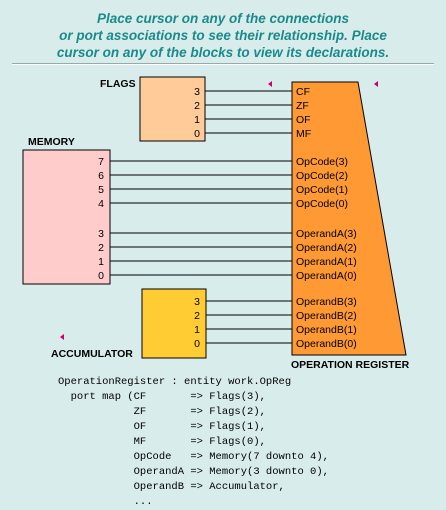 Image resolution: width=446 pixels, height=510 pixels. I want to click on code-line: OF => Flags(1),, so click(162, 427).